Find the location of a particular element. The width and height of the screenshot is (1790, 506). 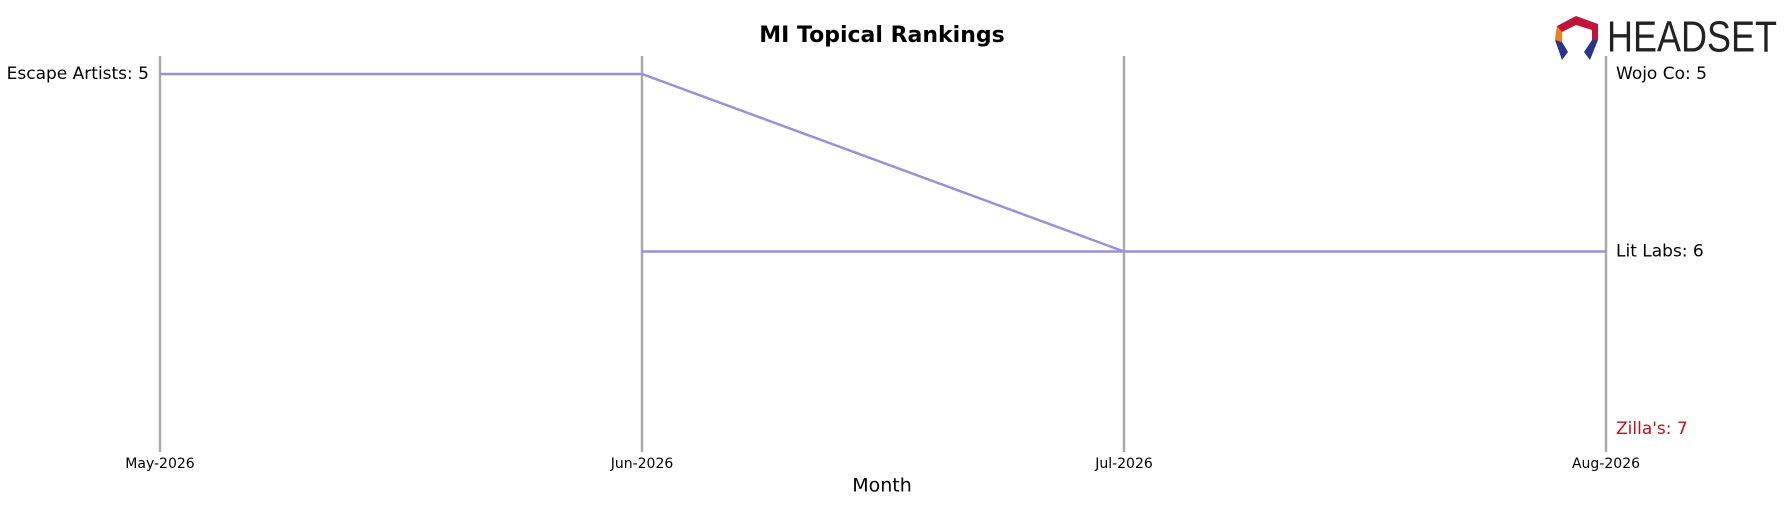

x-tick-label: Jun-2026 is located at coordinates (642, 464).